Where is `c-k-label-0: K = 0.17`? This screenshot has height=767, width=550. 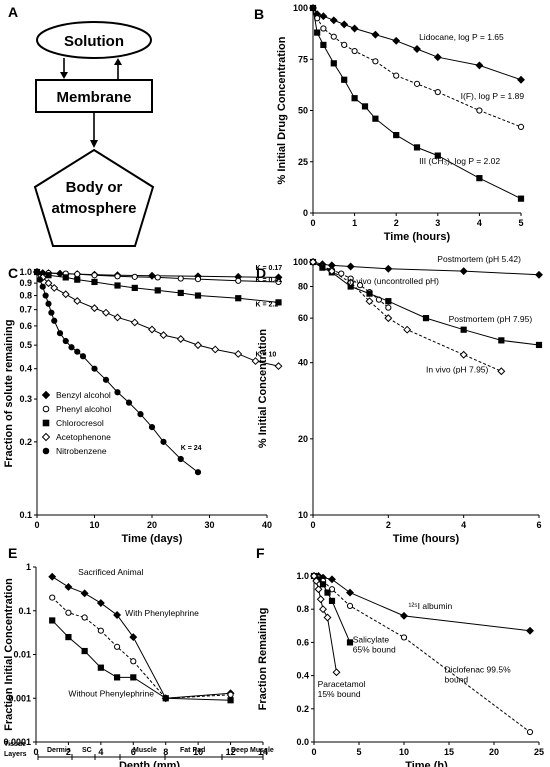 c-k-label-0: K = 0.17 is located at coordinates (269, 268).